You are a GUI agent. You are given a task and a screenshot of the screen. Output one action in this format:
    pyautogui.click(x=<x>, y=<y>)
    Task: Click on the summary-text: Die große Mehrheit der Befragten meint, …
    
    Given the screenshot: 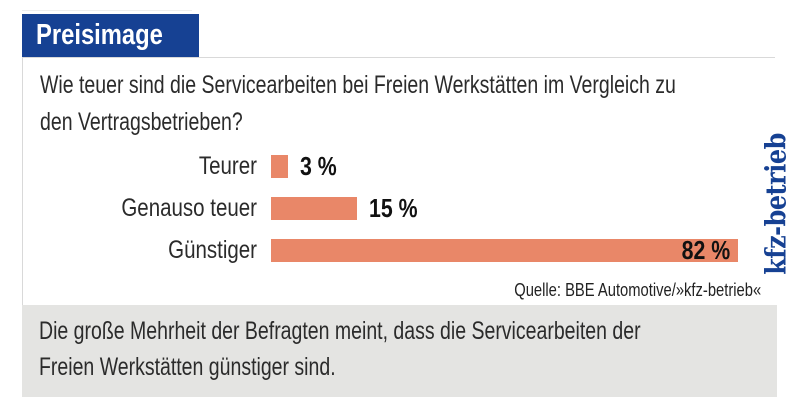 What is the action you would take?
    pyautogui.click(x=340, y=349)
    